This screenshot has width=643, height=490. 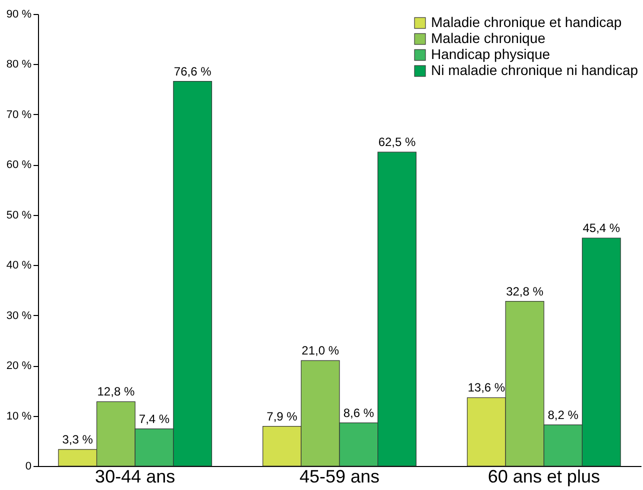 What do you see at coordinates (154, 419) in the screenshot?
I see `data-label: 7,4 %` at bounding box center [154, 419].